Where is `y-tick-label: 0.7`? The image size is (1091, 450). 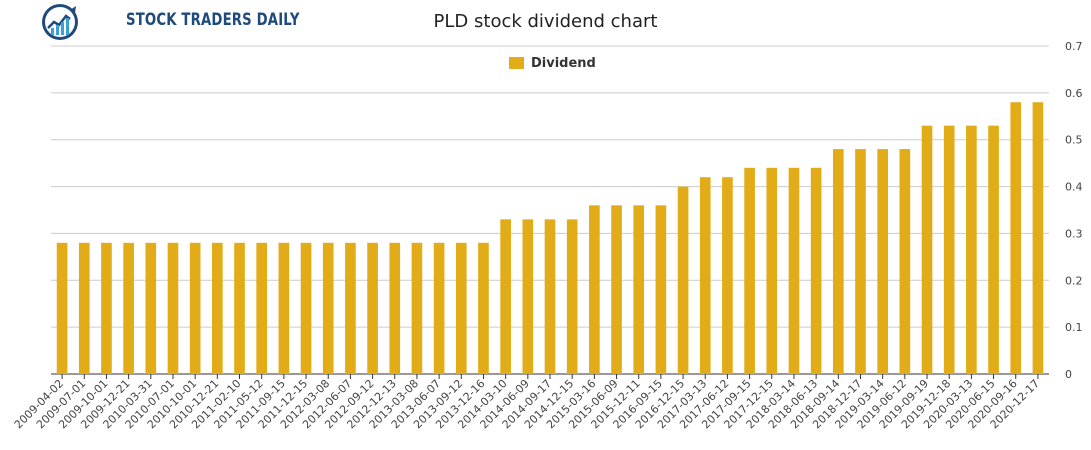 y-tick-label: 0.7 is located at coordinates (1074, 46).